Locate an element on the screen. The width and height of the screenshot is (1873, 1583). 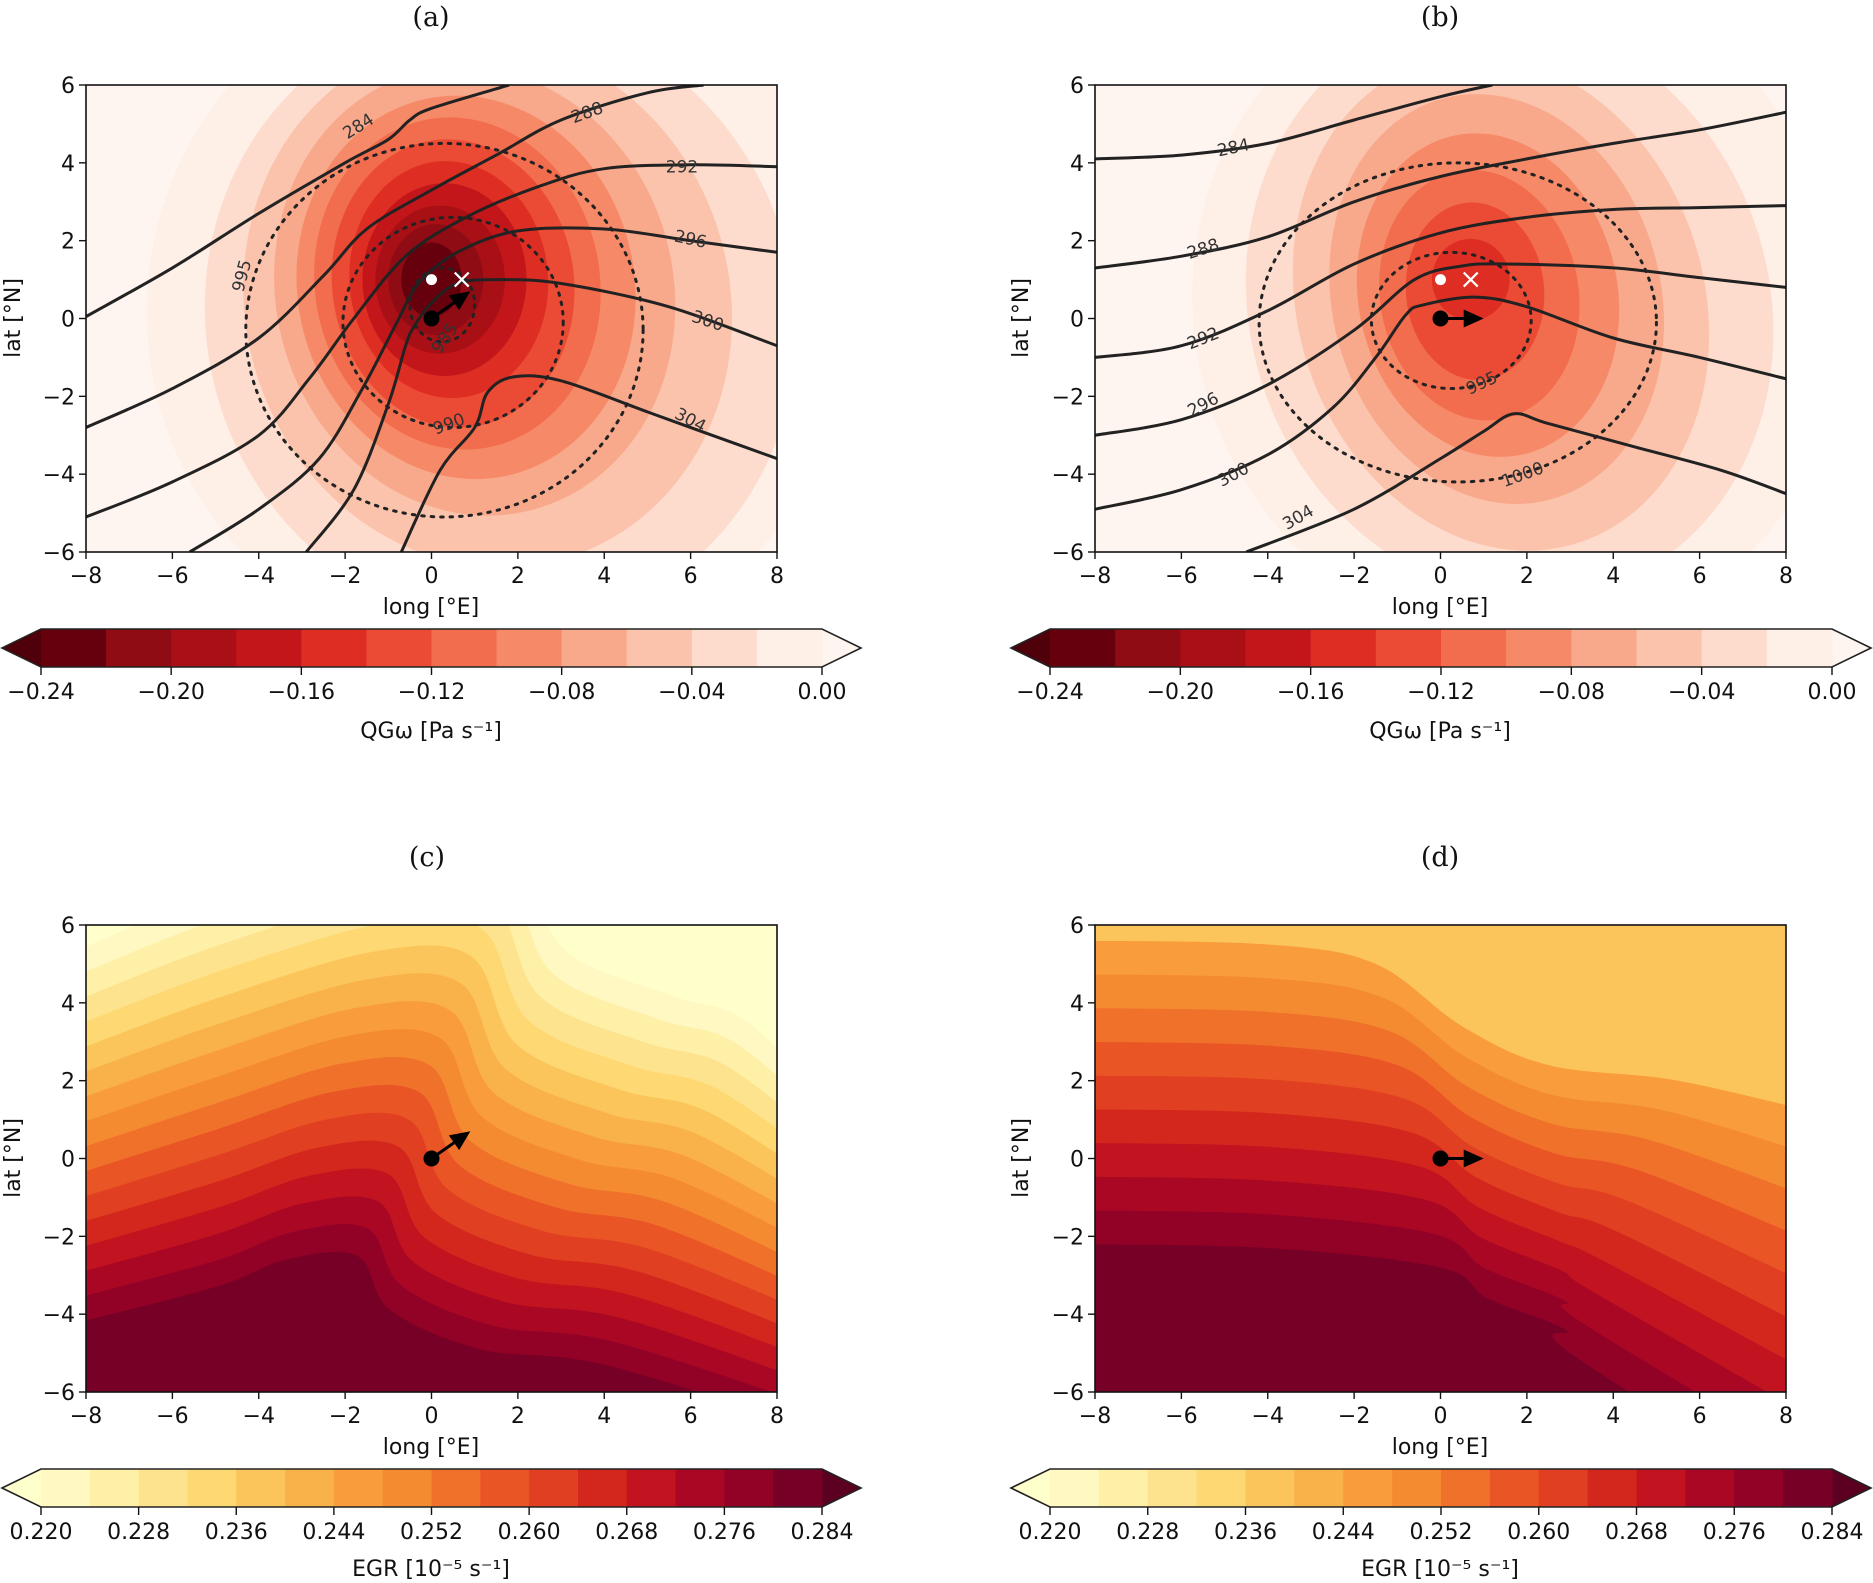
panel-a-xlabel: long [°E] is located at coordinates (431, 607).